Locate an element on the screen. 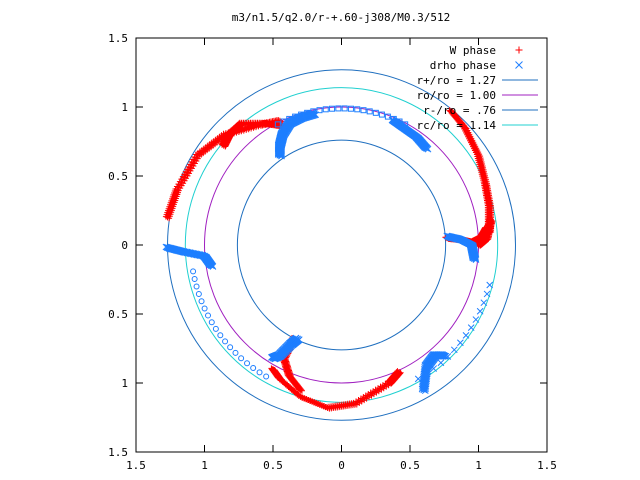 The width and height of the screenshot is (640, 480). legend-label: r-/ro = .76 is located at coordinates (459, 110).